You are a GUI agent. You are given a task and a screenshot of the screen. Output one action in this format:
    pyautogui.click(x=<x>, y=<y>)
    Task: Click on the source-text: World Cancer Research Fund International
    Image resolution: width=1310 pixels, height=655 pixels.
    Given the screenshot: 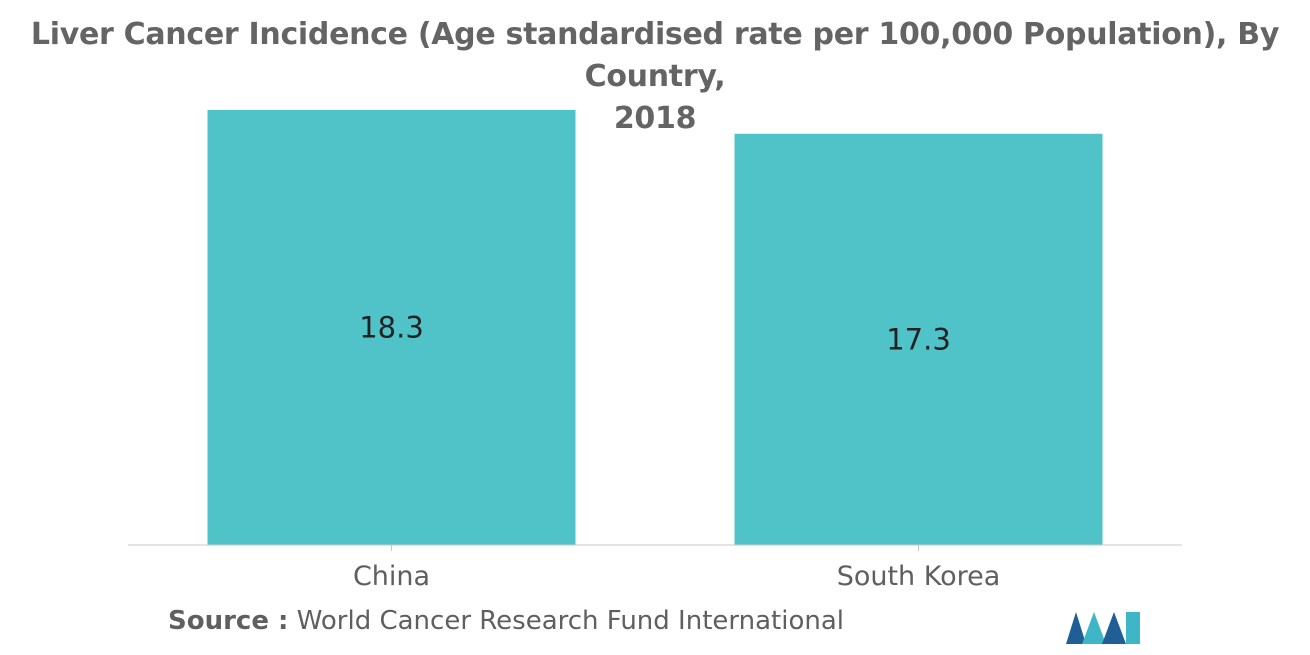 What is the action you would take?
    pyautogui.click(x=570, y=621)
    